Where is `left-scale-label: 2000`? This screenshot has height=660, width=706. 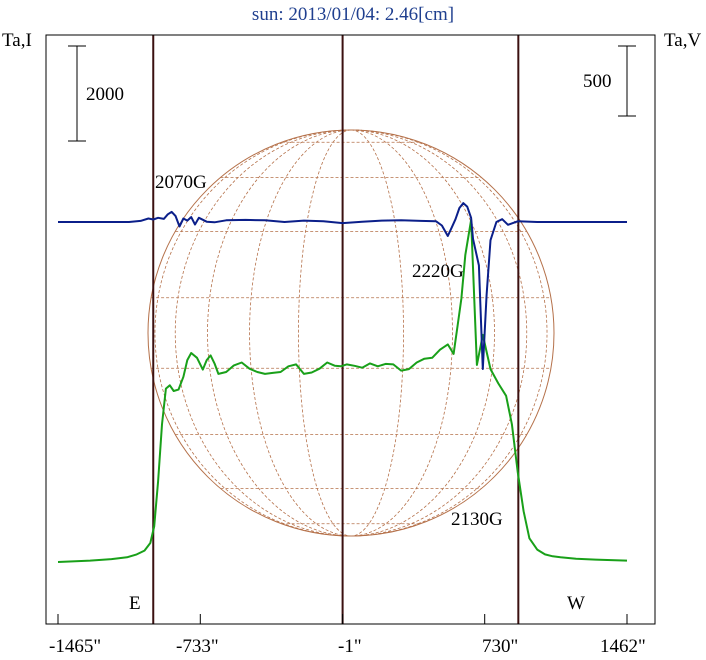
left-scale-label: 2000 is located at coordinates (105, 94).